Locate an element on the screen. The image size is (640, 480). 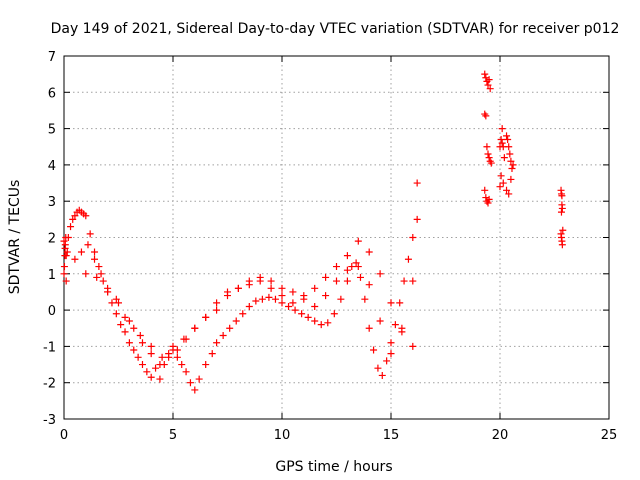
y-tick-label: 3 is located at coordinates (52, 202).